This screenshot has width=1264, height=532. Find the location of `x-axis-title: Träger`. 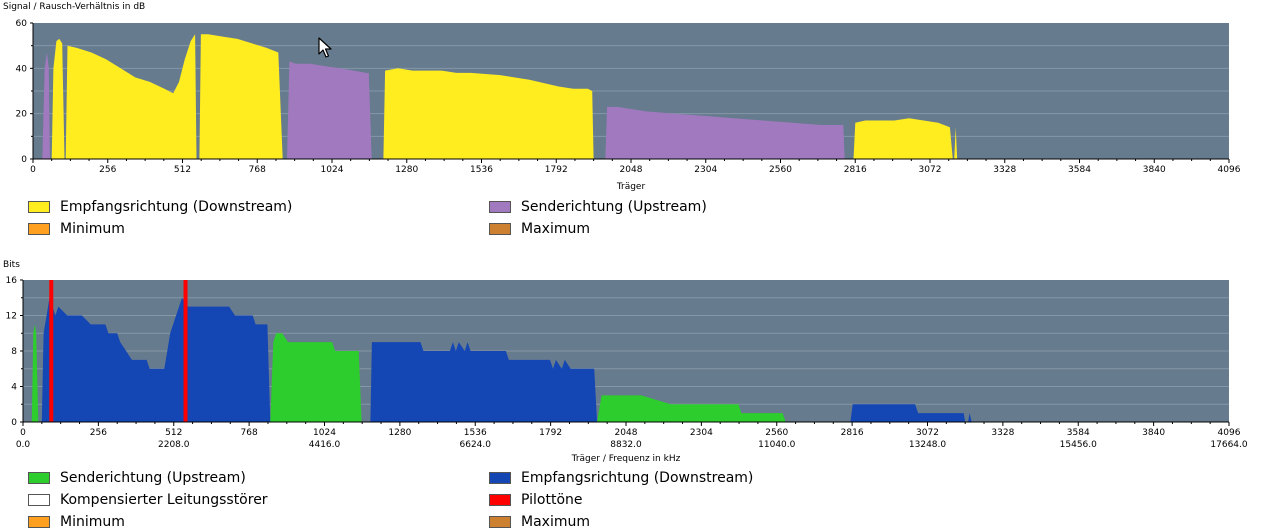

x-axis-title: Träger is located at coordinates (631, 187).